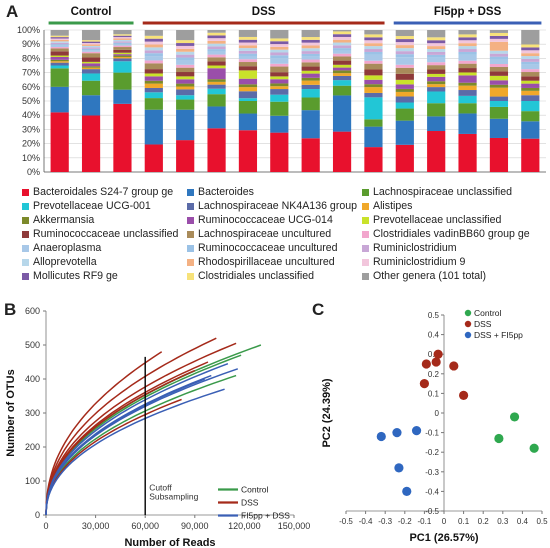 Image resolution: width=550 pixels, height=548 pixels. Describe the element at coordinates (91, 12) in the screenshot. I see `group-label: Control` at that location.